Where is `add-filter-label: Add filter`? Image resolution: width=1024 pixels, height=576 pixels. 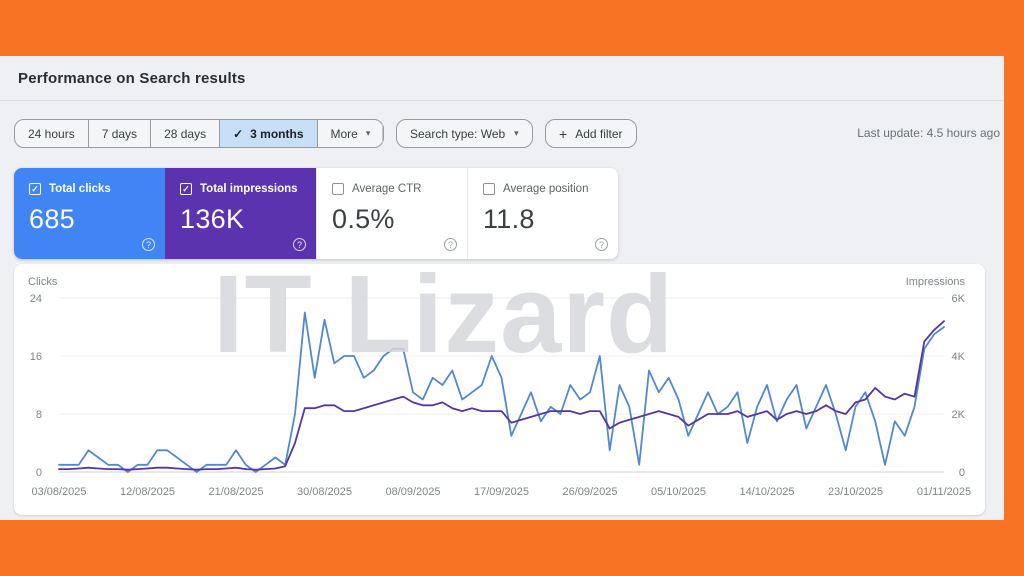 add-filter-label: Add filter is located at coordinates (599, 133).